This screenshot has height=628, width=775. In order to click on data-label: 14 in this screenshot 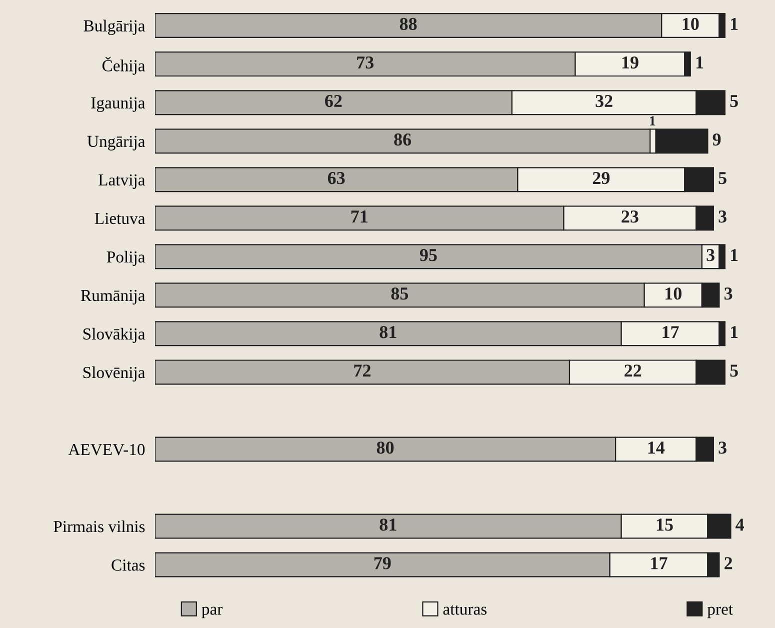, I will do `click(656, 448)`.